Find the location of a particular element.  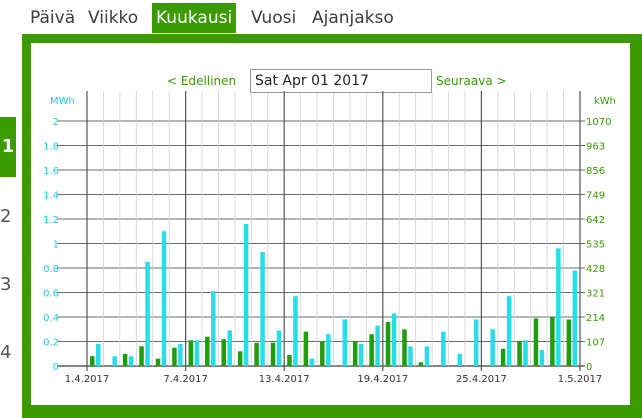

tab-day: Päivä is located at coordinates (53, 18).